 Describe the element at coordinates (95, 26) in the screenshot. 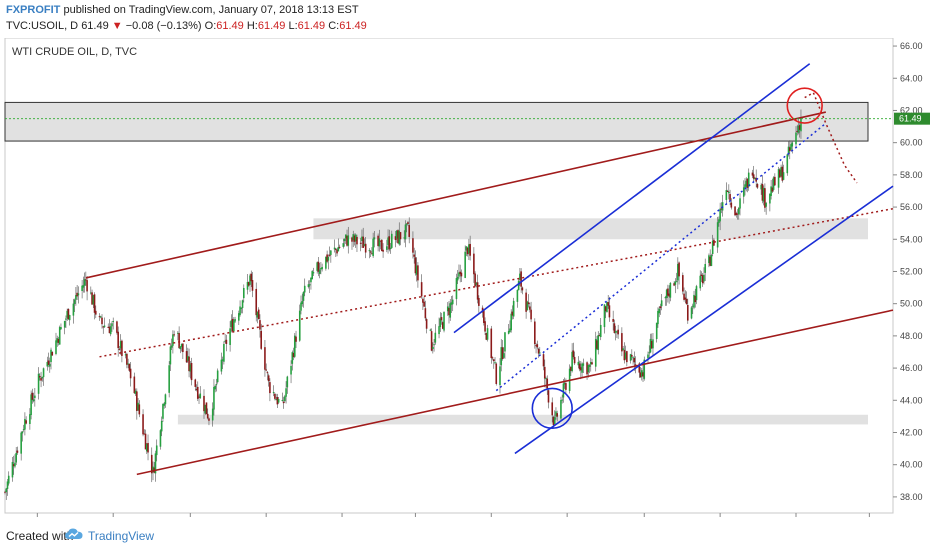

I see `last-price: 61.49` at that location.